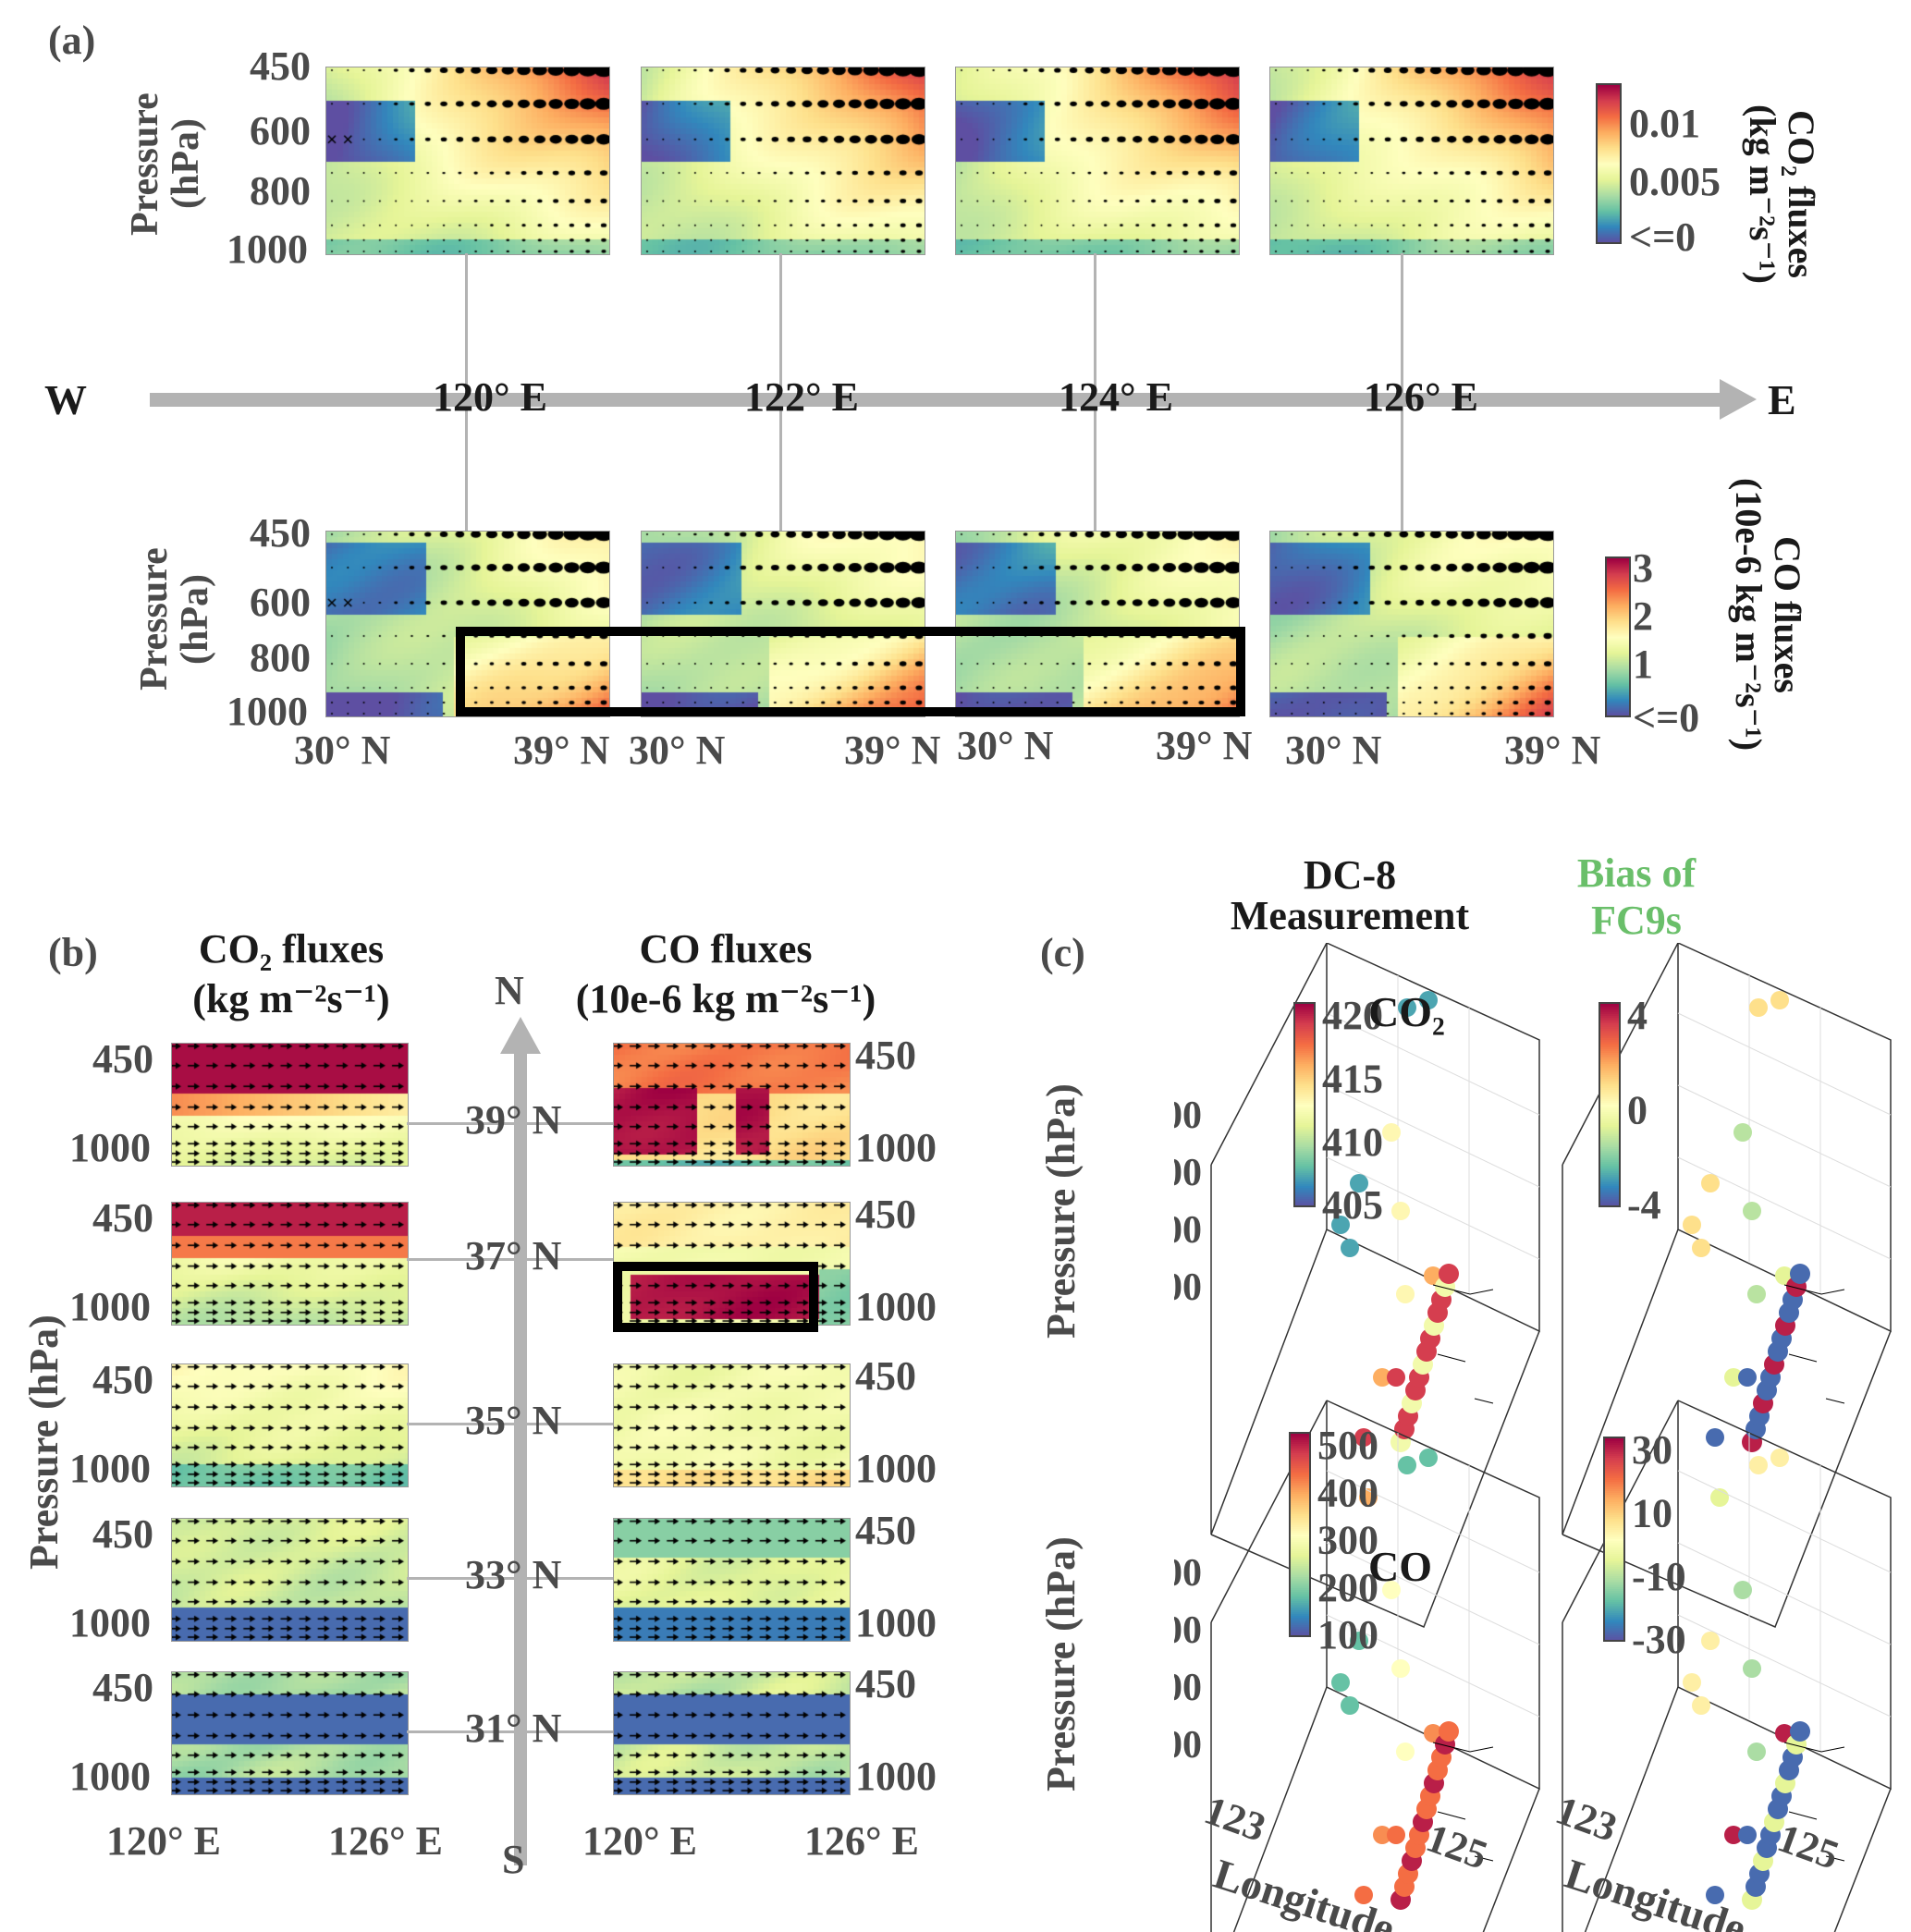  Describe the element at coordinates (1188, 1688) in the screenshot. I see `z-tick: 800` at that location.